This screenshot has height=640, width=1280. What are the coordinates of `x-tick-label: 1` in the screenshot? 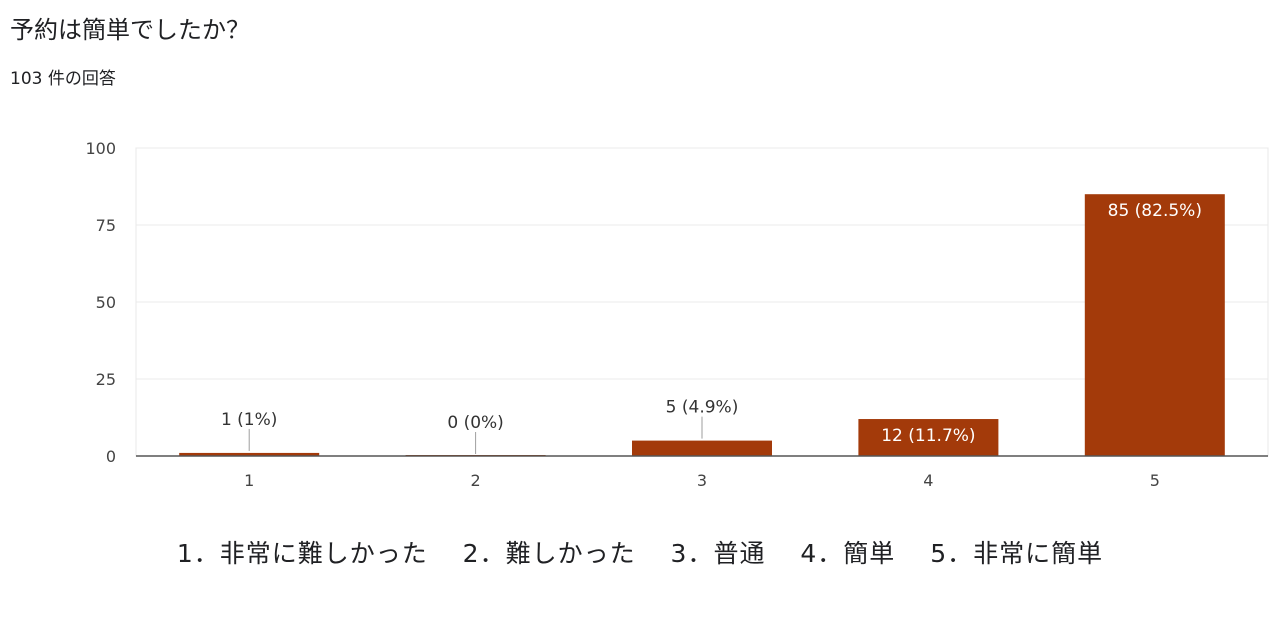 It's located at (249, 480).